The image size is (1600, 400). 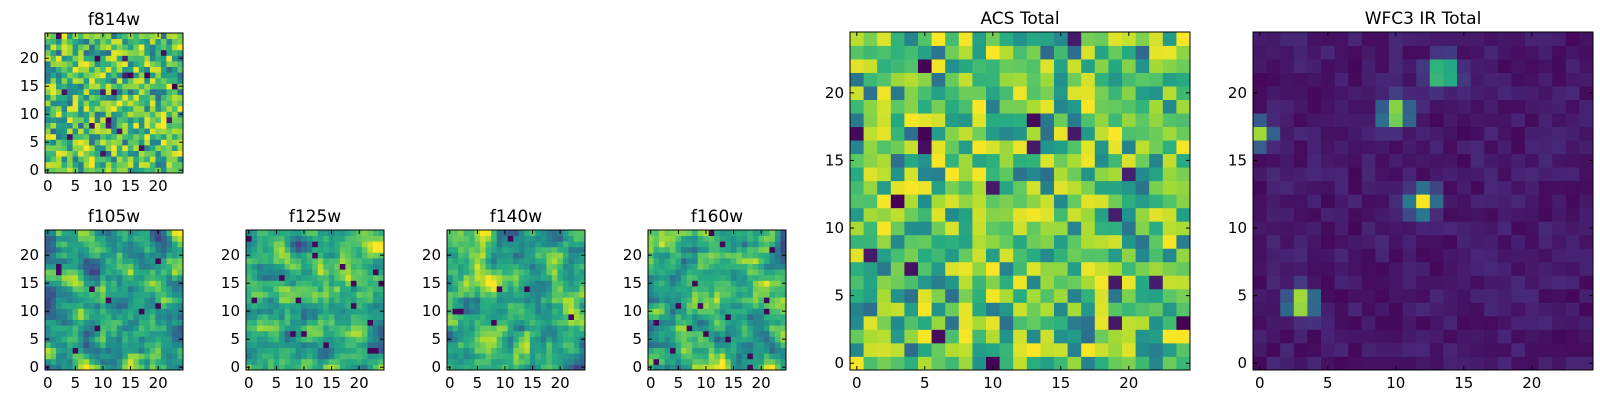 What do you see at coordinates (431, 283) in the screenshot?
I see `y-tick-label: 15` at bounding box center [431, 283].